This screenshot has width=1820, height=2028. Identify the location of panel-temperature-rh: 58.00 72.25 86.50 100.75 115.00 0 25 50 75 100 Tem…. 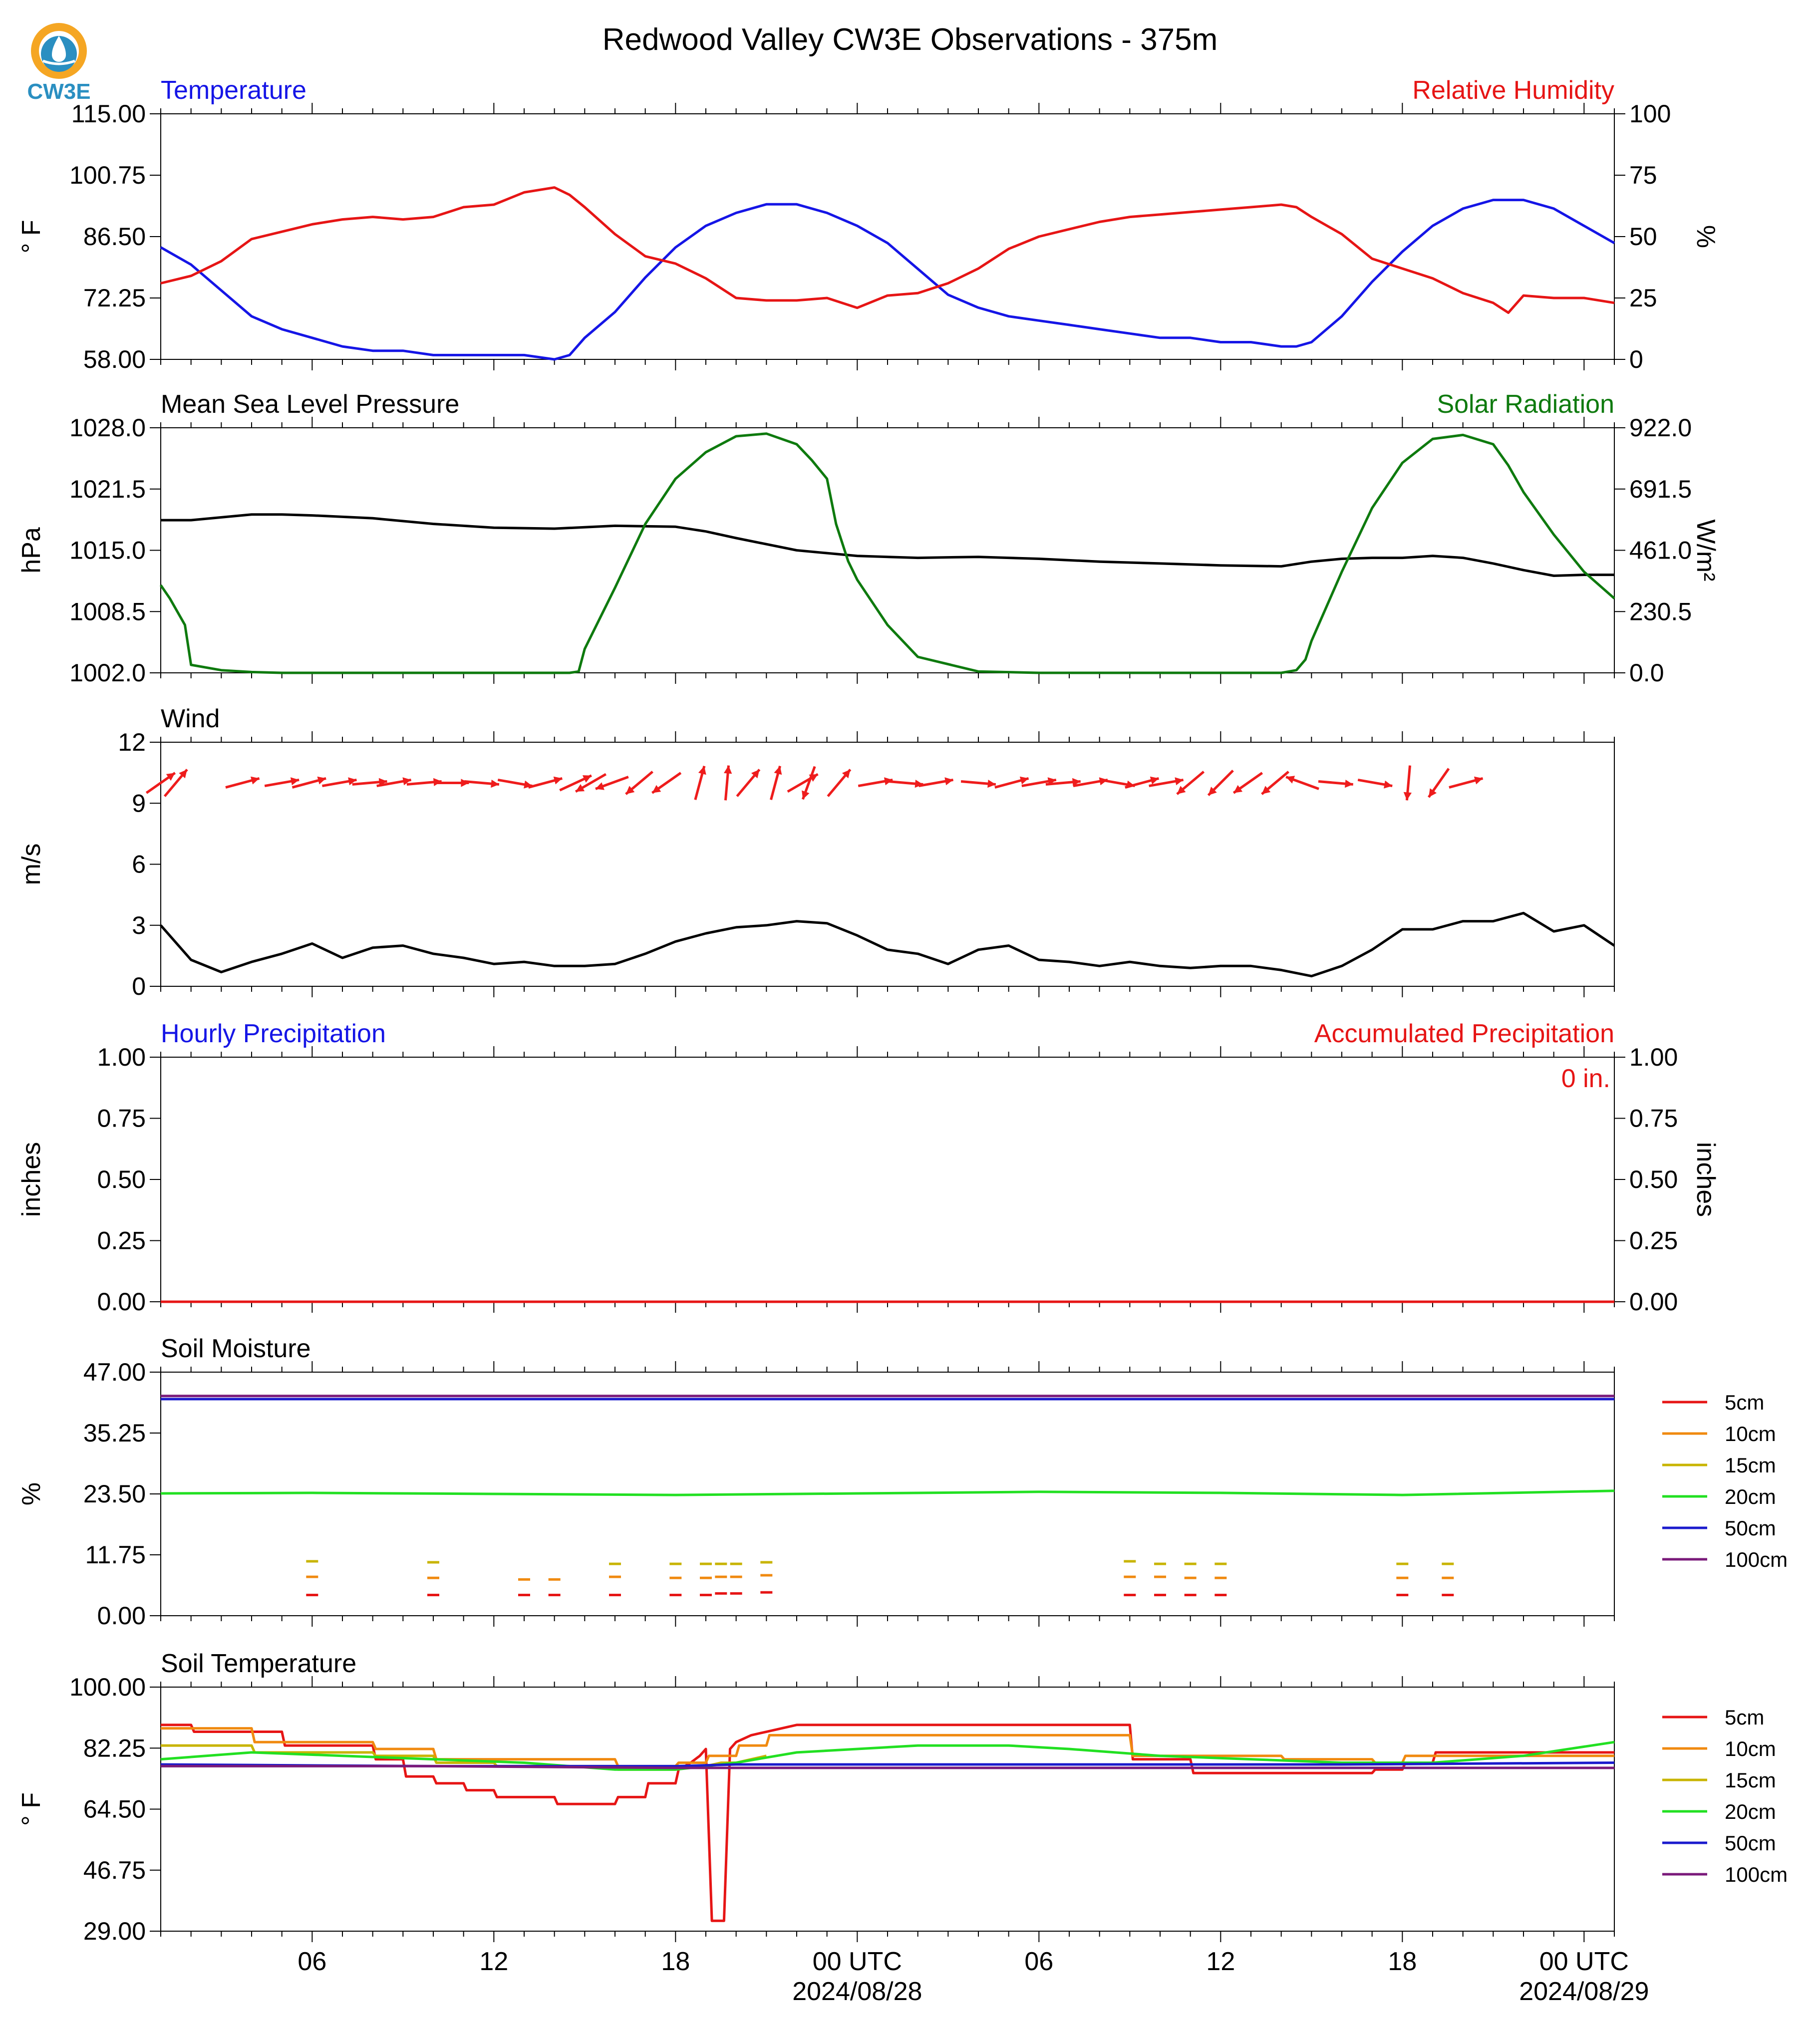
(868, 224).